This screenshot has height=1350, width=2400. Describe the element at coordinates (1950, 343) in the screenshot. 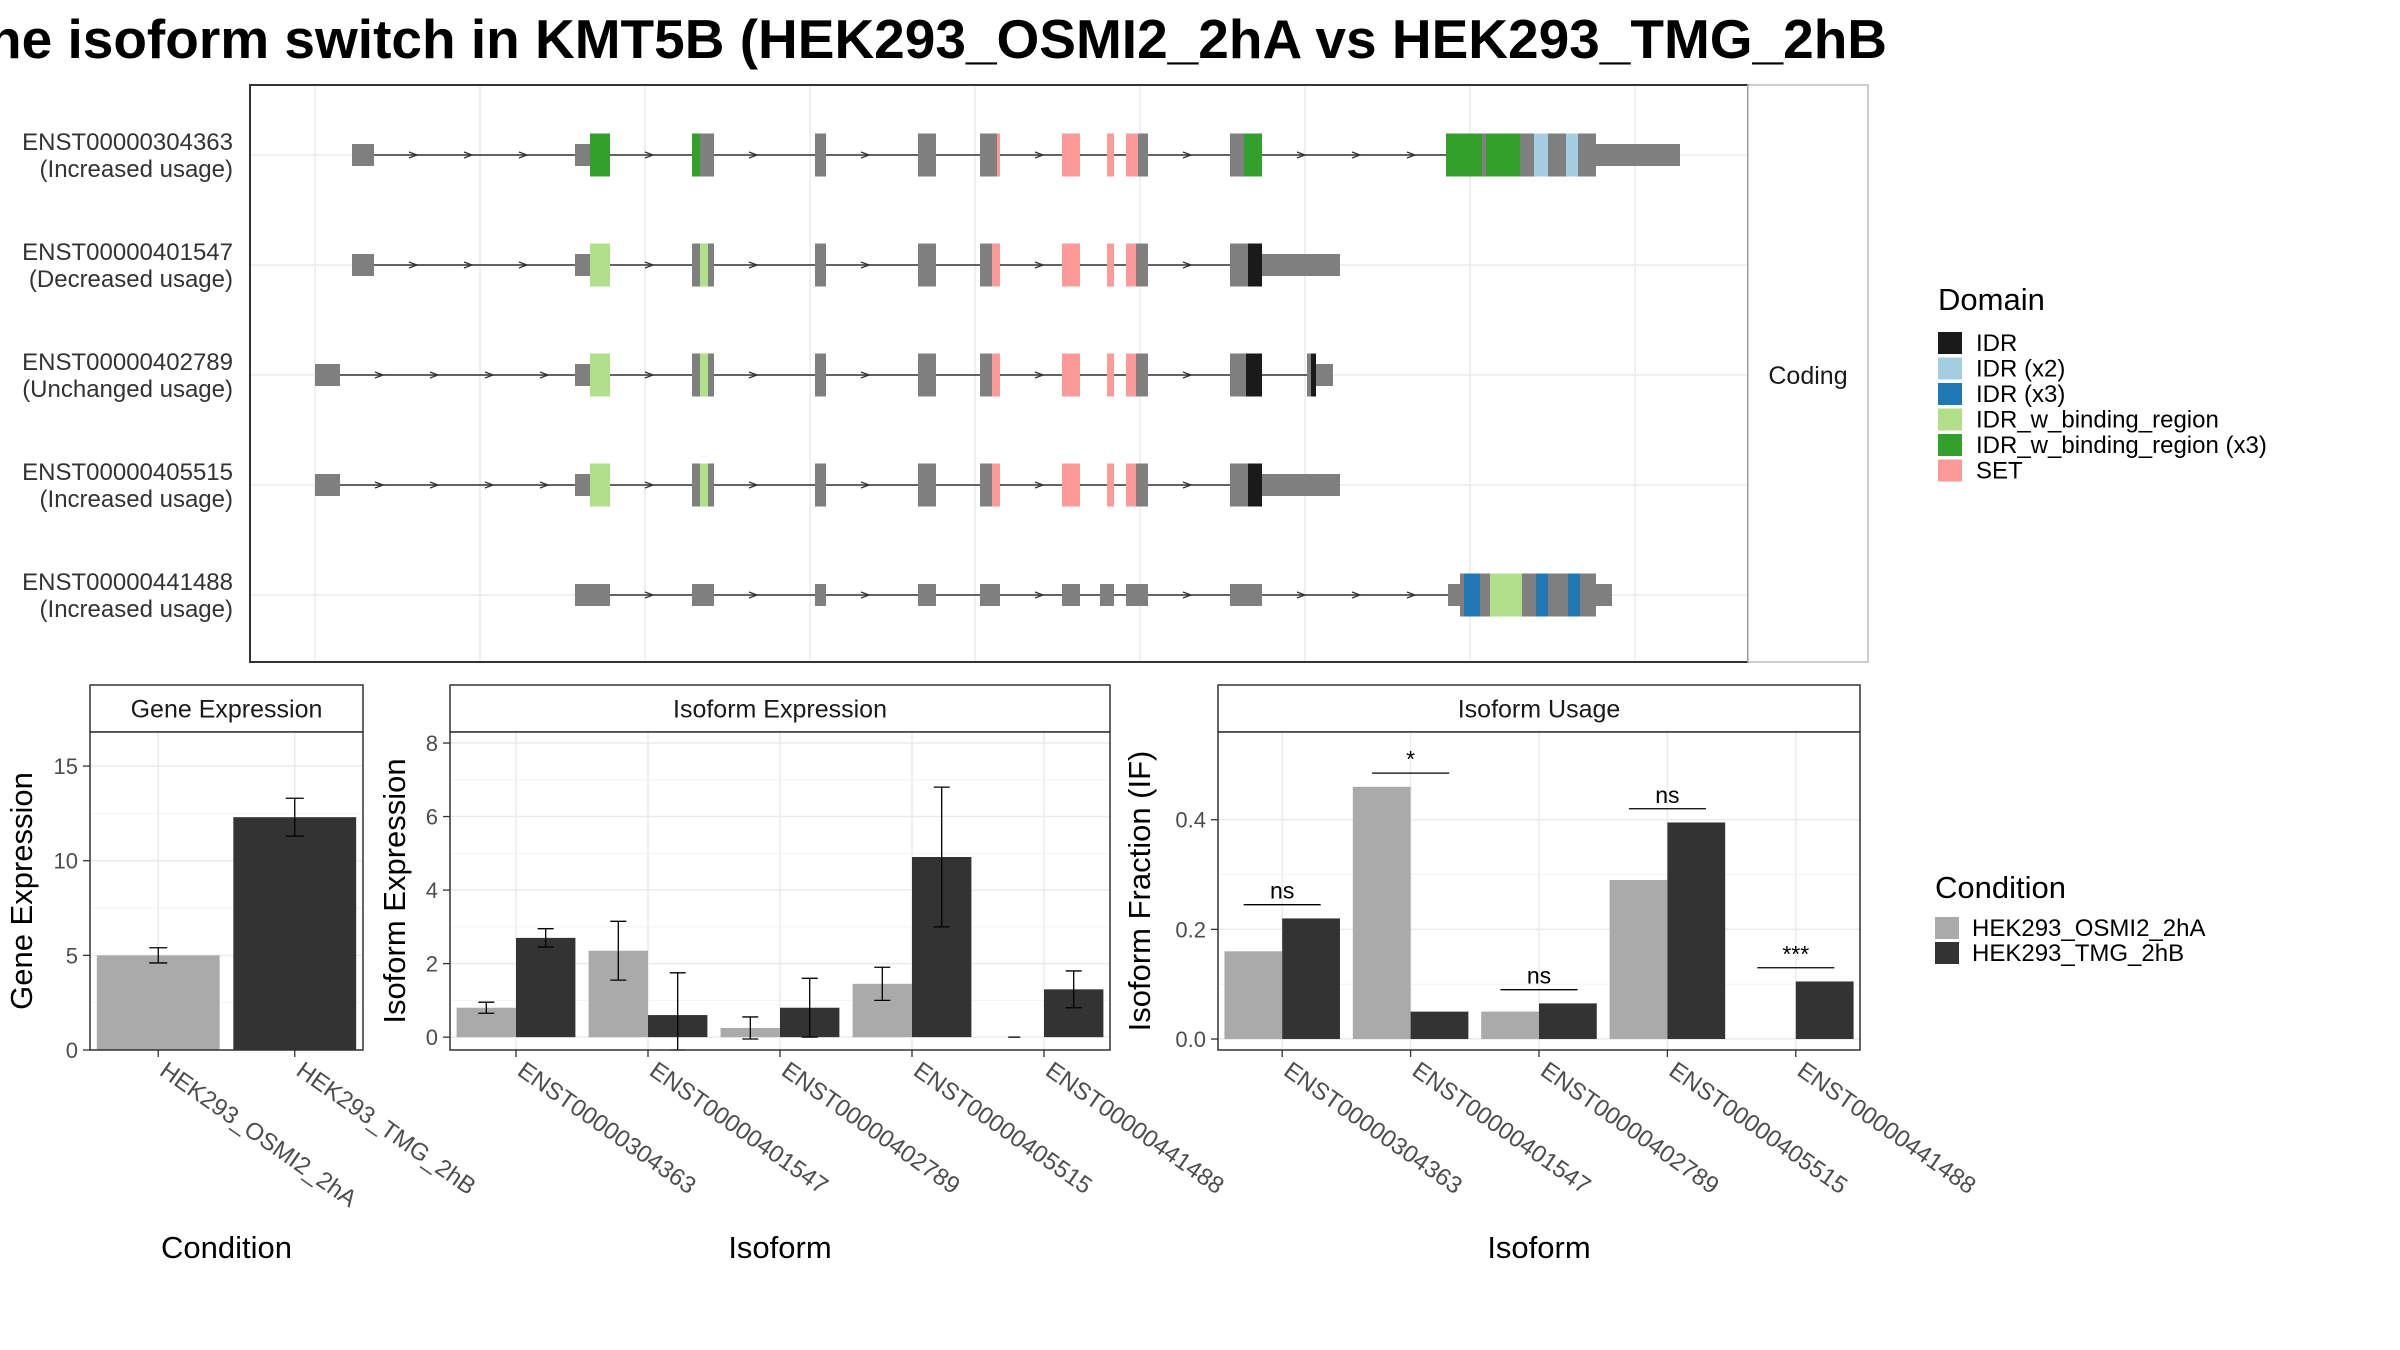

I see `domain-legend-swatch` at that location.